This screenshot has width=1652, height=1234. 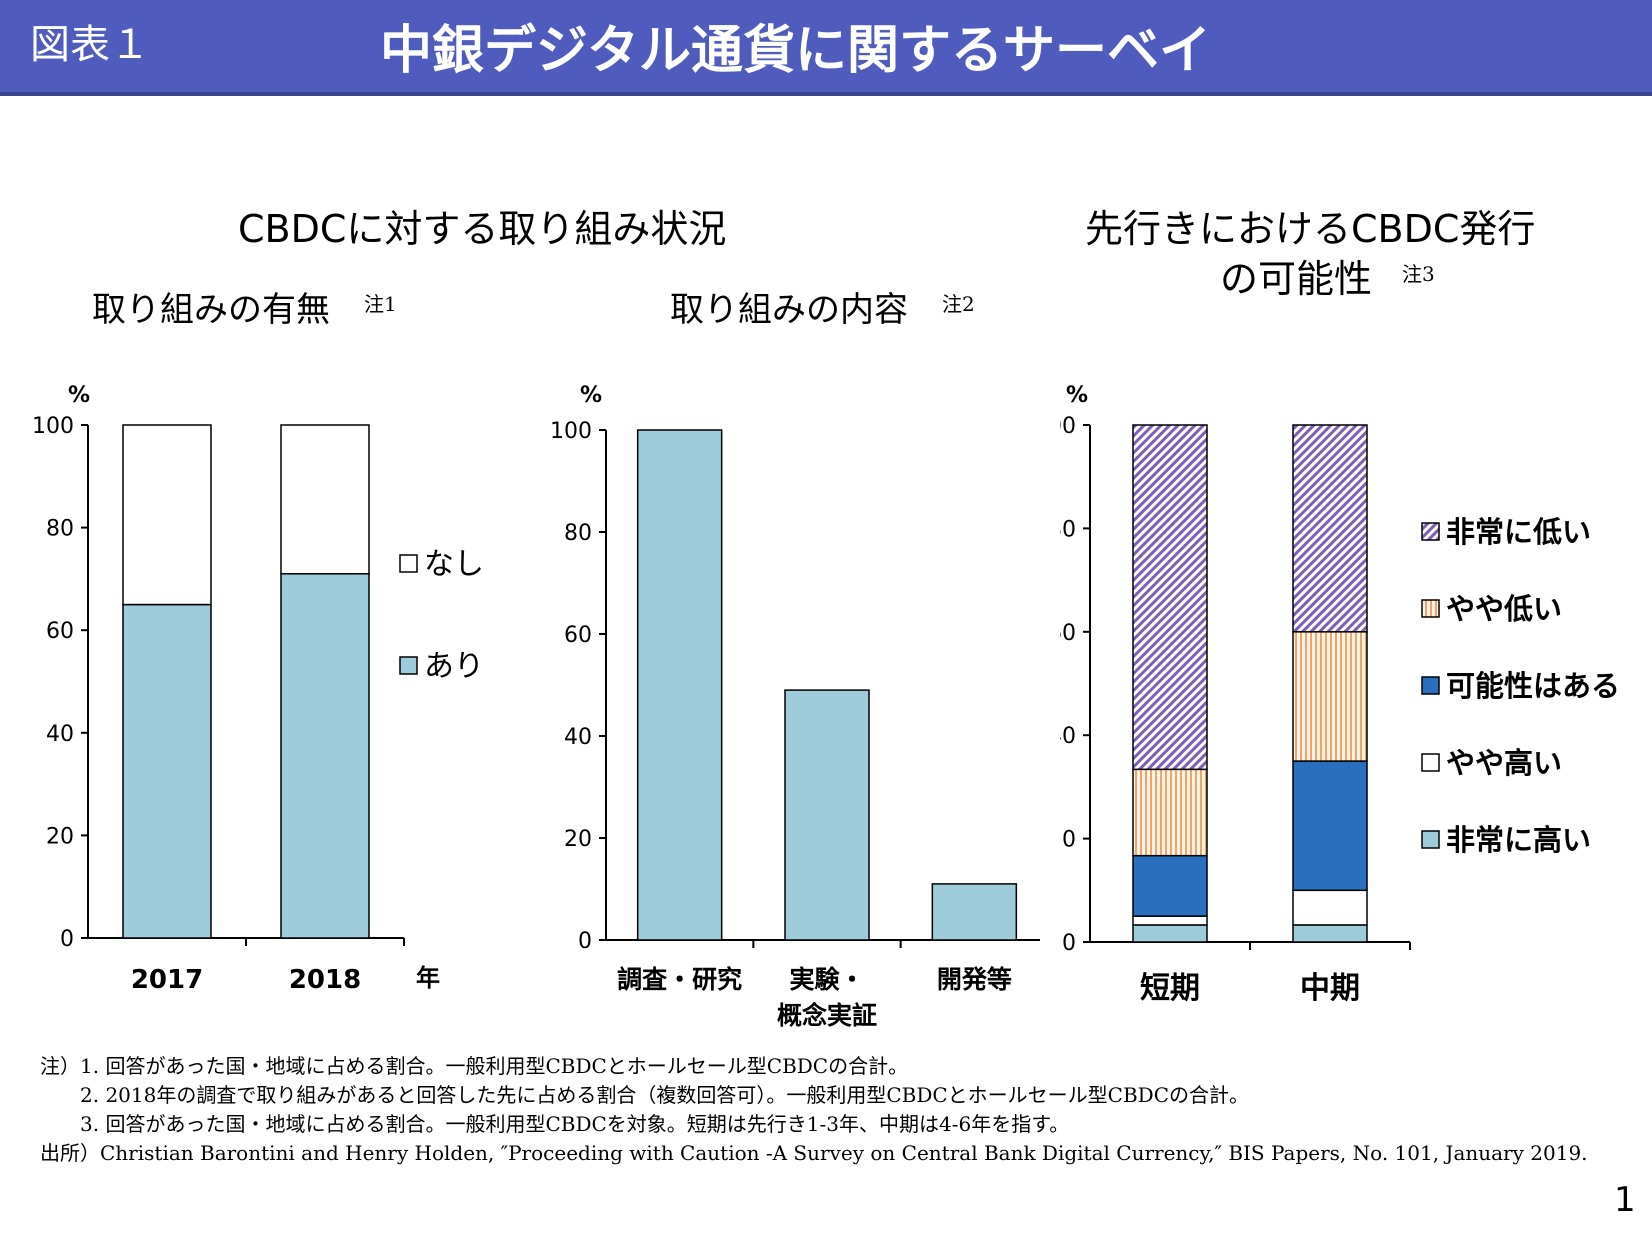 I want to click on chart2-y-tick-label: 80, so click(x=578, y=533).